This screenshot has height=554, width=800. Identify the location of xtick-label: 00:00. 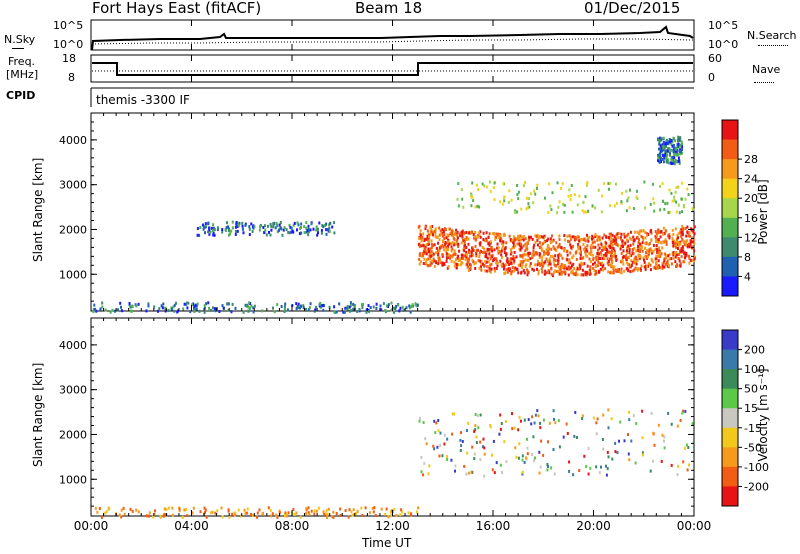
(91, 526).